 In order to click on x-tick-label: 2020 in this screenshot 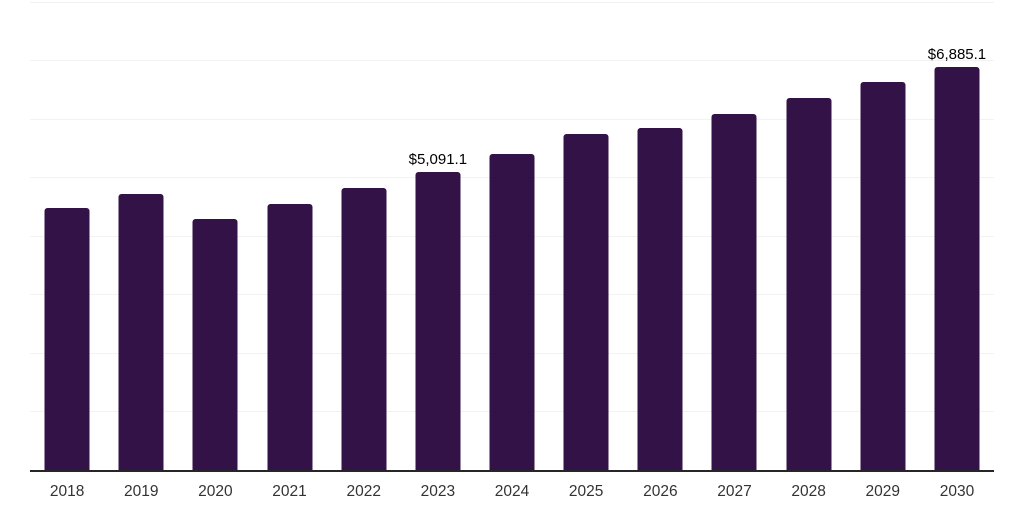, I will do `click(215, 491)`.